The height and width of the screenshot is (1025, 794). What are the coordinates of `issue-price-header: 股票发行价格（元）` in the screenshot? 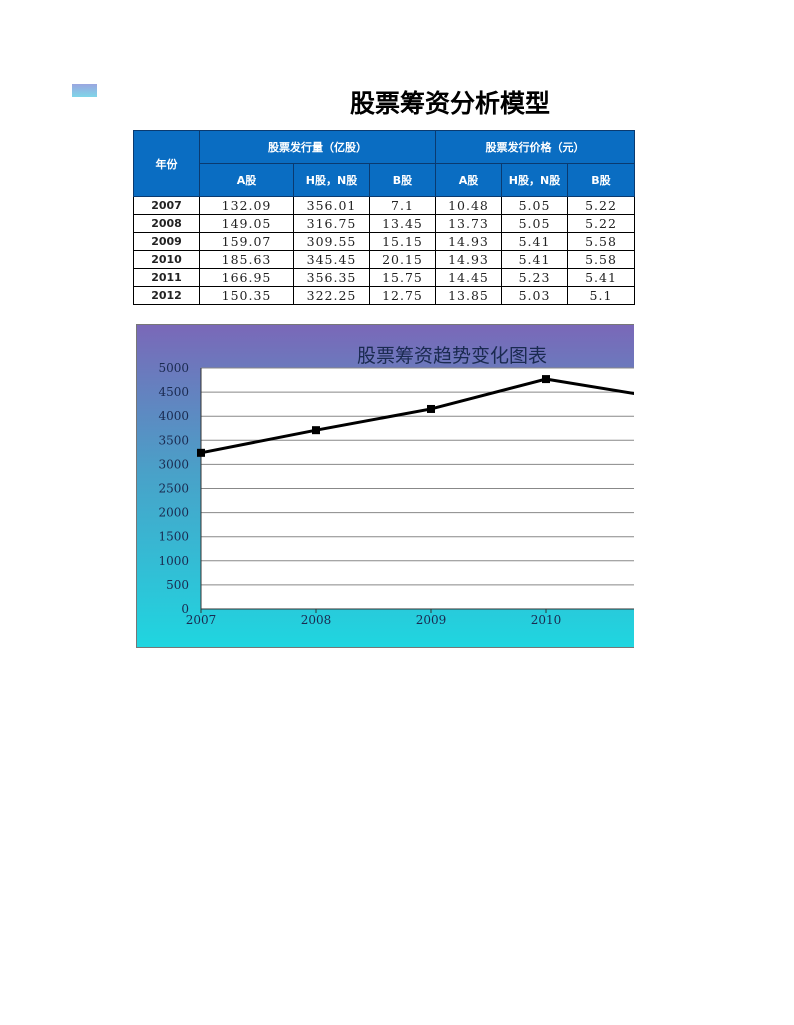 It's located at (535, 147).